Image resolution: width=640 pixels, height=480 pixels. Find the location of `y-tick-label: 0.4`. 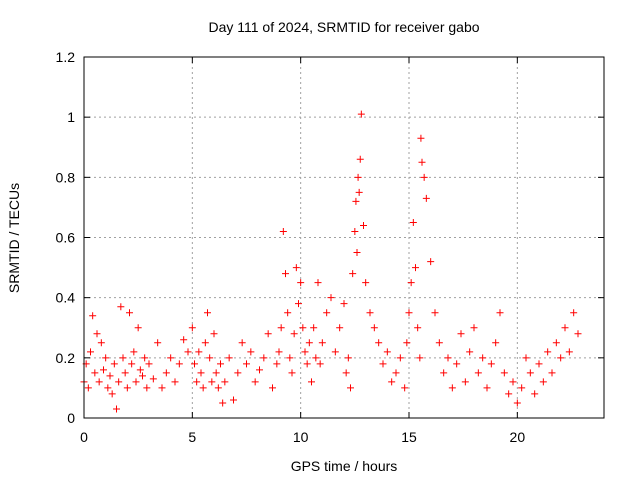

y-tick-label: 0.4 is located at coordinates (66, 298).